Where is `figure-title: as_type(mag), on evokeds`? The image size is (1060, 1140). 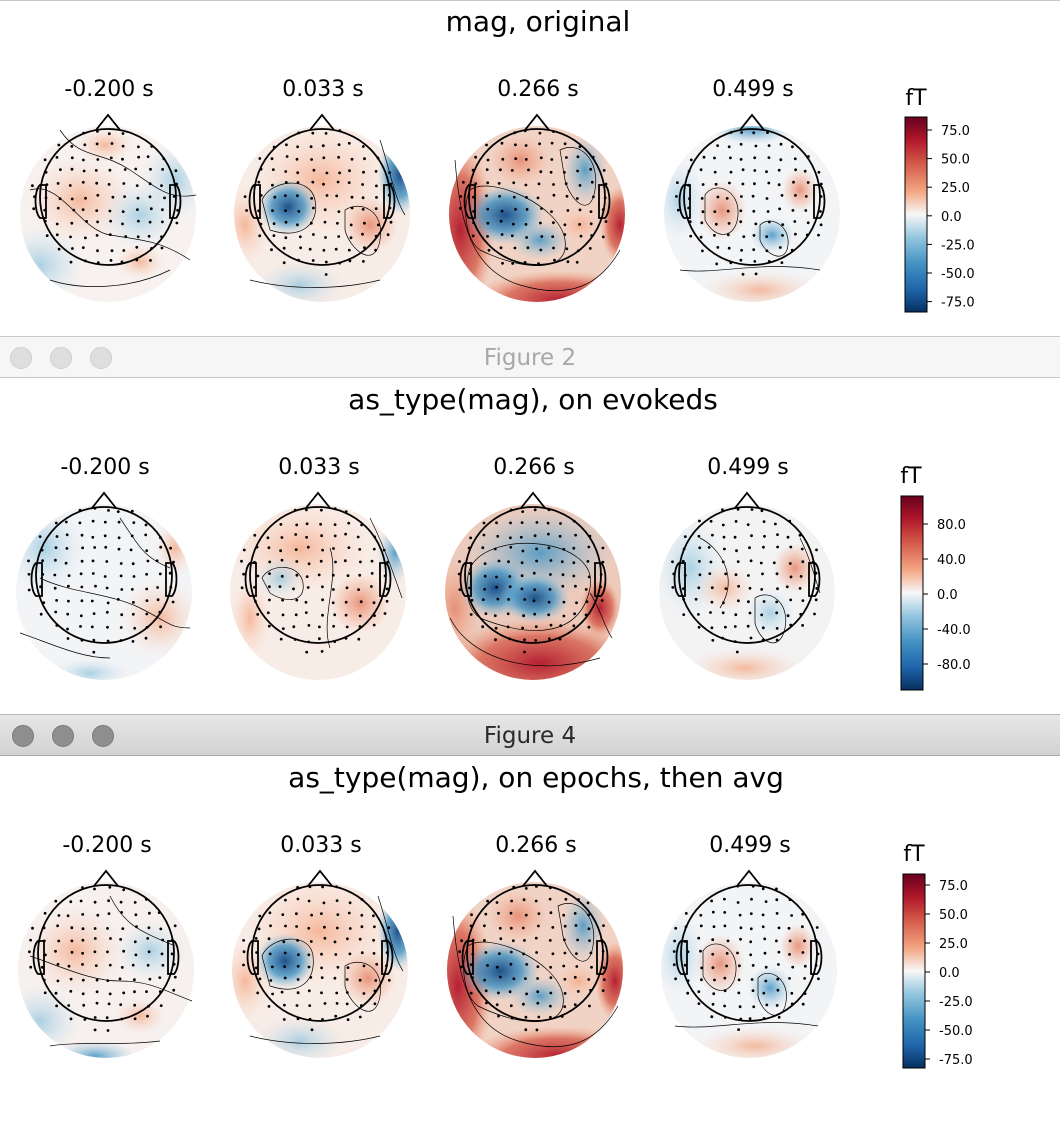
figure-title: as_type(mag), on evokeds is located at coordinates (533, 399).